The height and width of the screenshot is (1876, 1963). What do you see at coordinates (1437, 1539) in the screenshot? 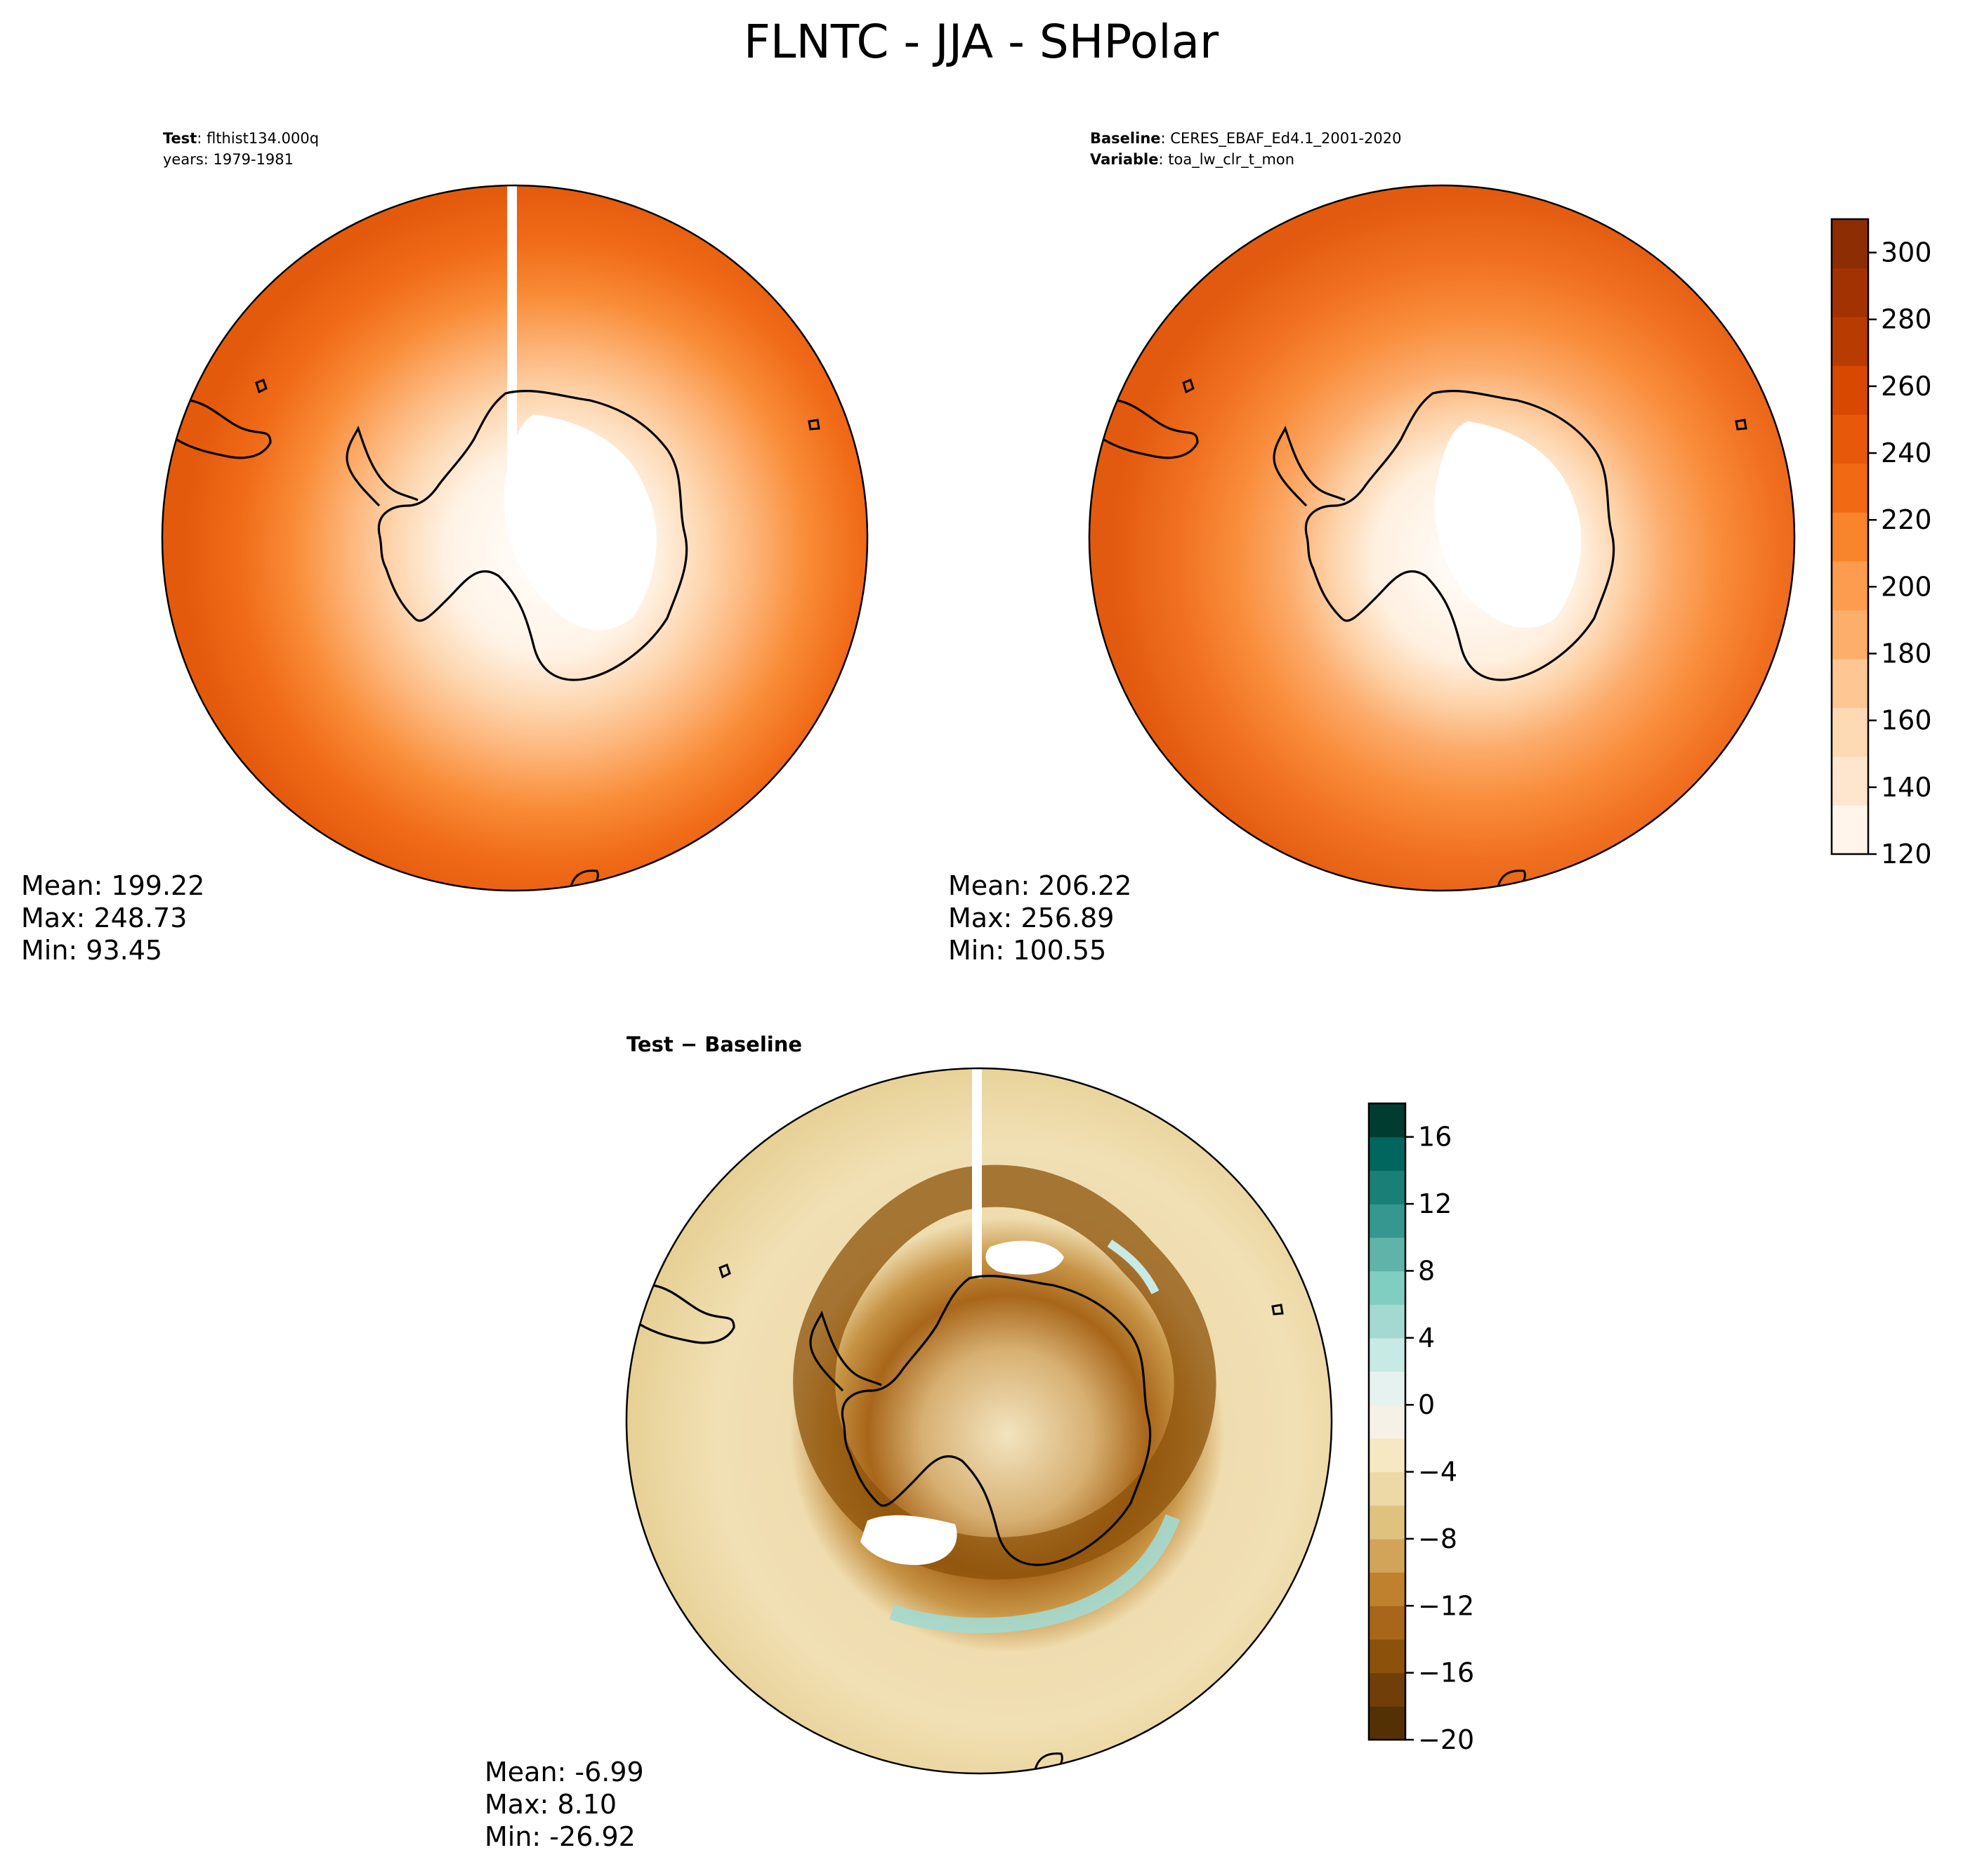
I see `colorbar-tick-label: −8` at bounding box center [1437, 1539].